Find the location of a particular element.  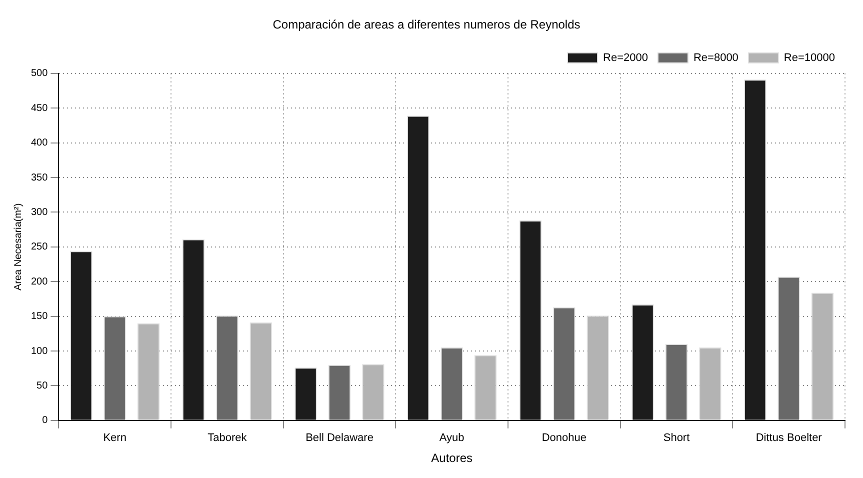

x-tick-label: Bell Delaware is located at coordinates (340, 438).